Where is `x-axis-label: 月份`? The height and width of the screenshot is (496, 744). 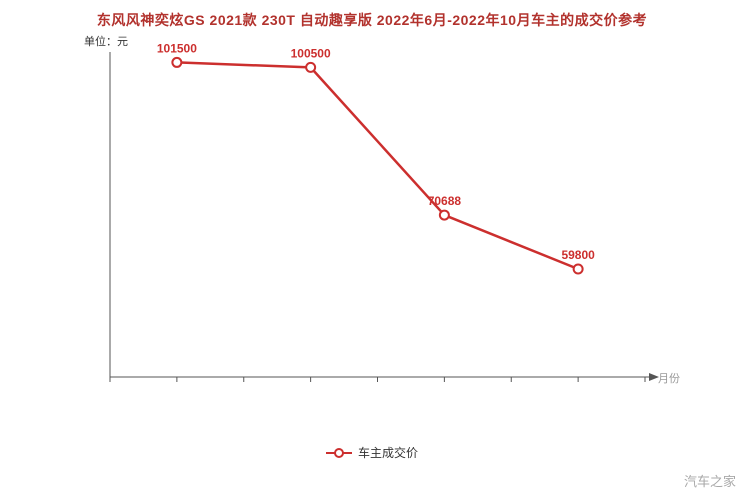
x-axis-label: 月份 is located at coordinates (669, 379).